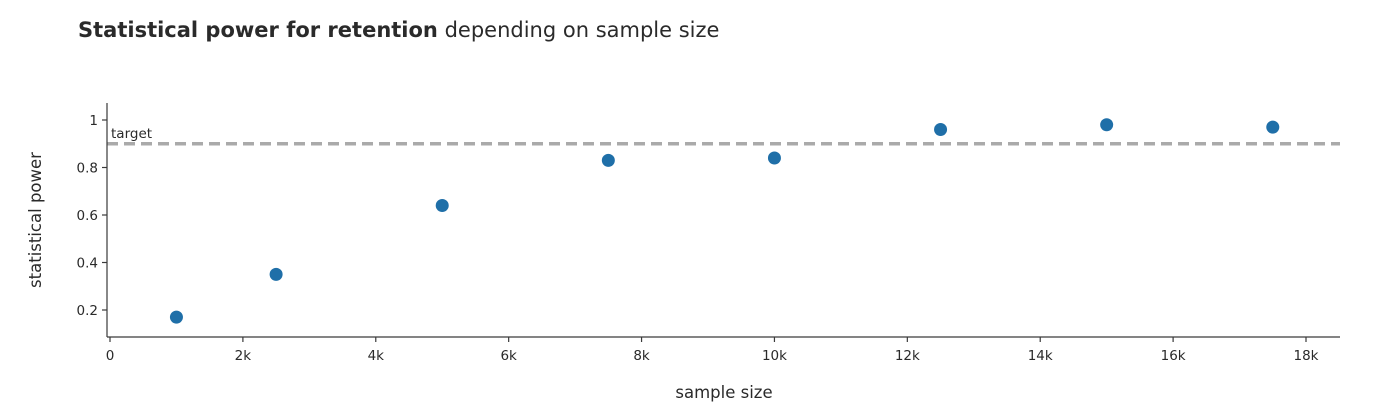 Image resolution: width=1400 pixels, height=419 pixels. What do you see at coordinates (87, 264) in the screenshot?
I see `y-tick-label: 0.4` at bounding box center [87, 264].